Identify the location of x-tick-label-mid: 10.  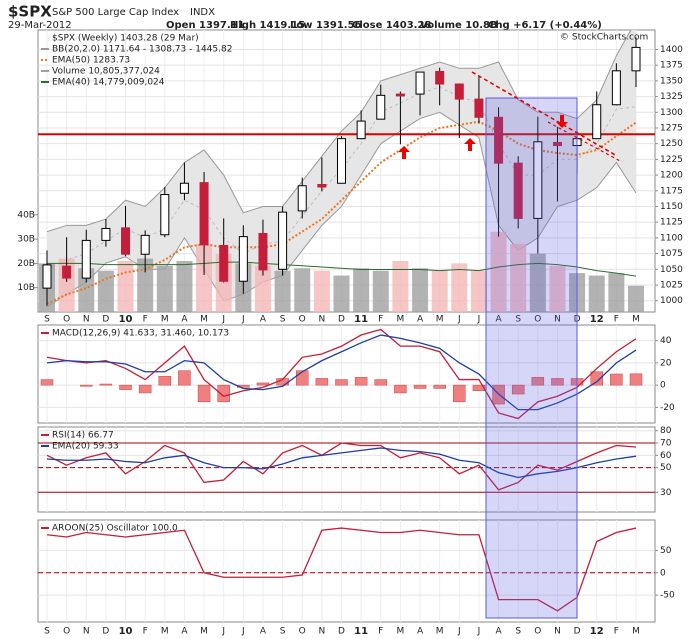
(126, 319).